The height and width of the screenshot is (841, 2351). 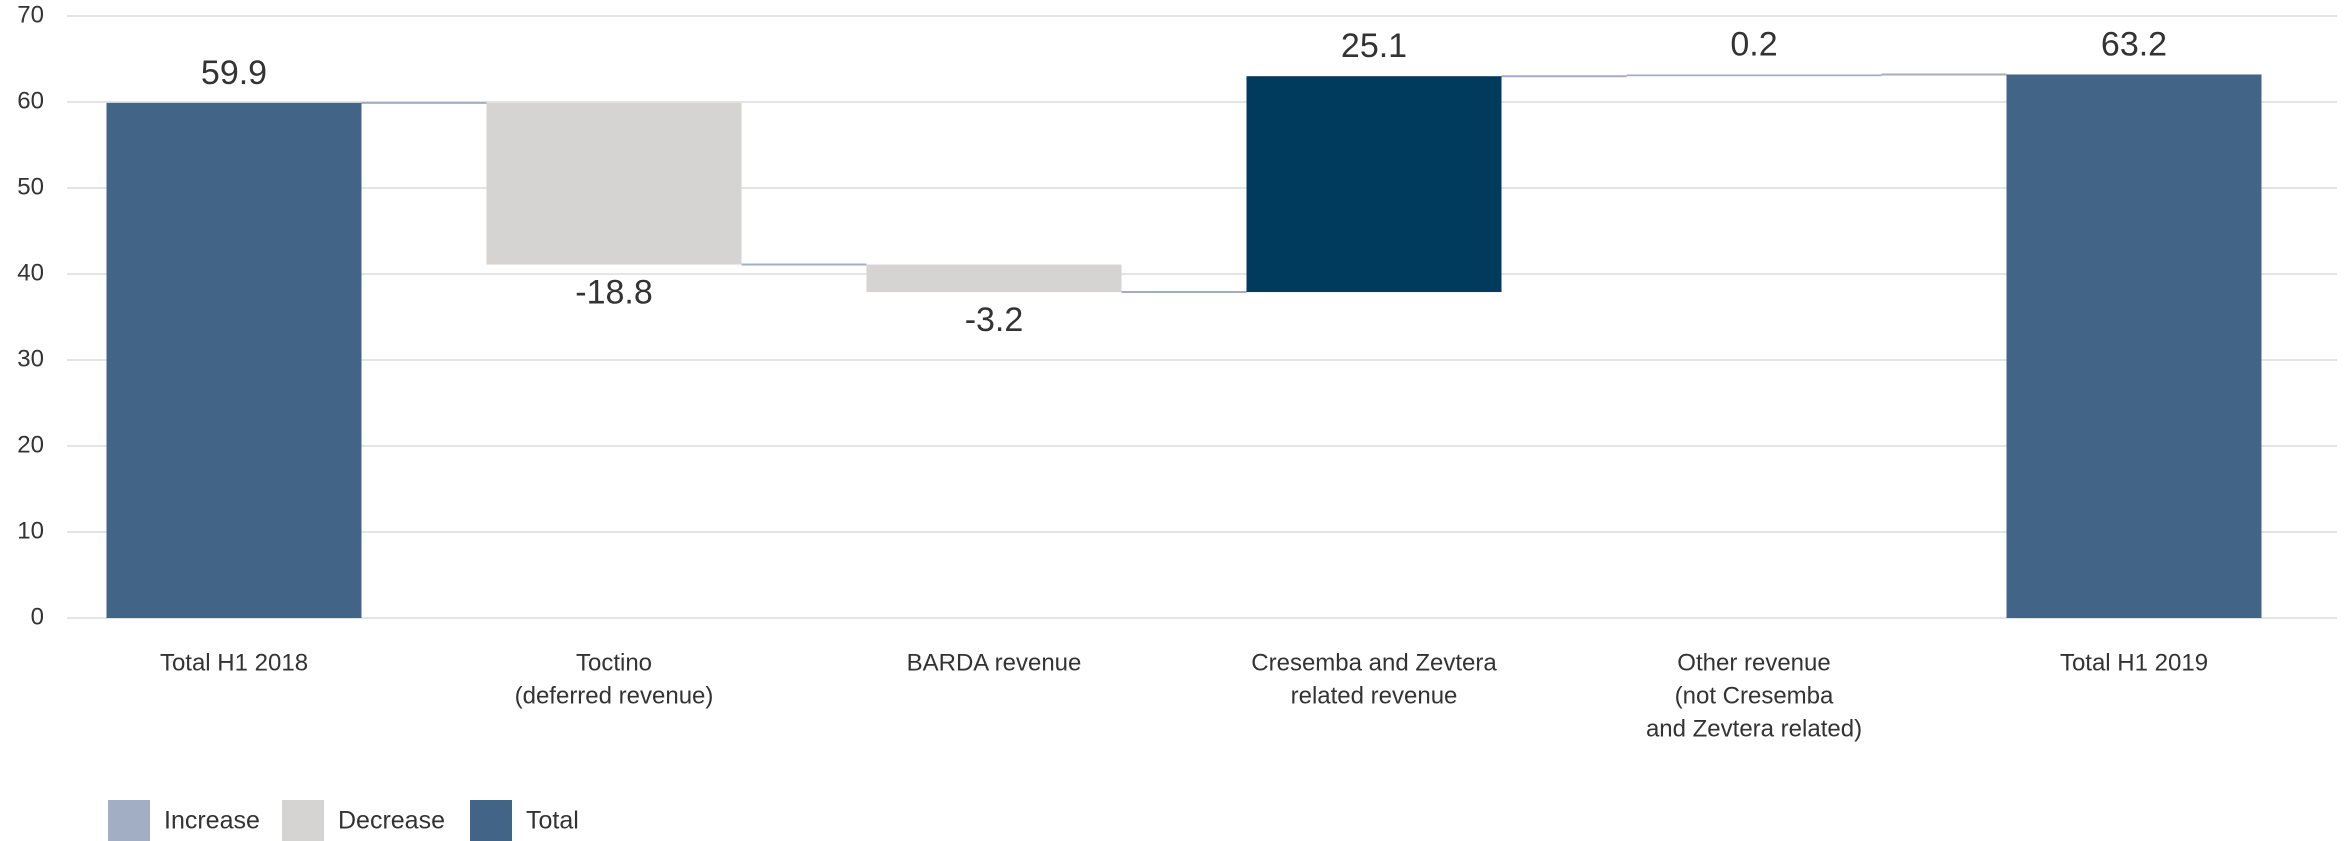 I want to click on x-tick-label: (deferred revenue), so click(x=614, y=695).